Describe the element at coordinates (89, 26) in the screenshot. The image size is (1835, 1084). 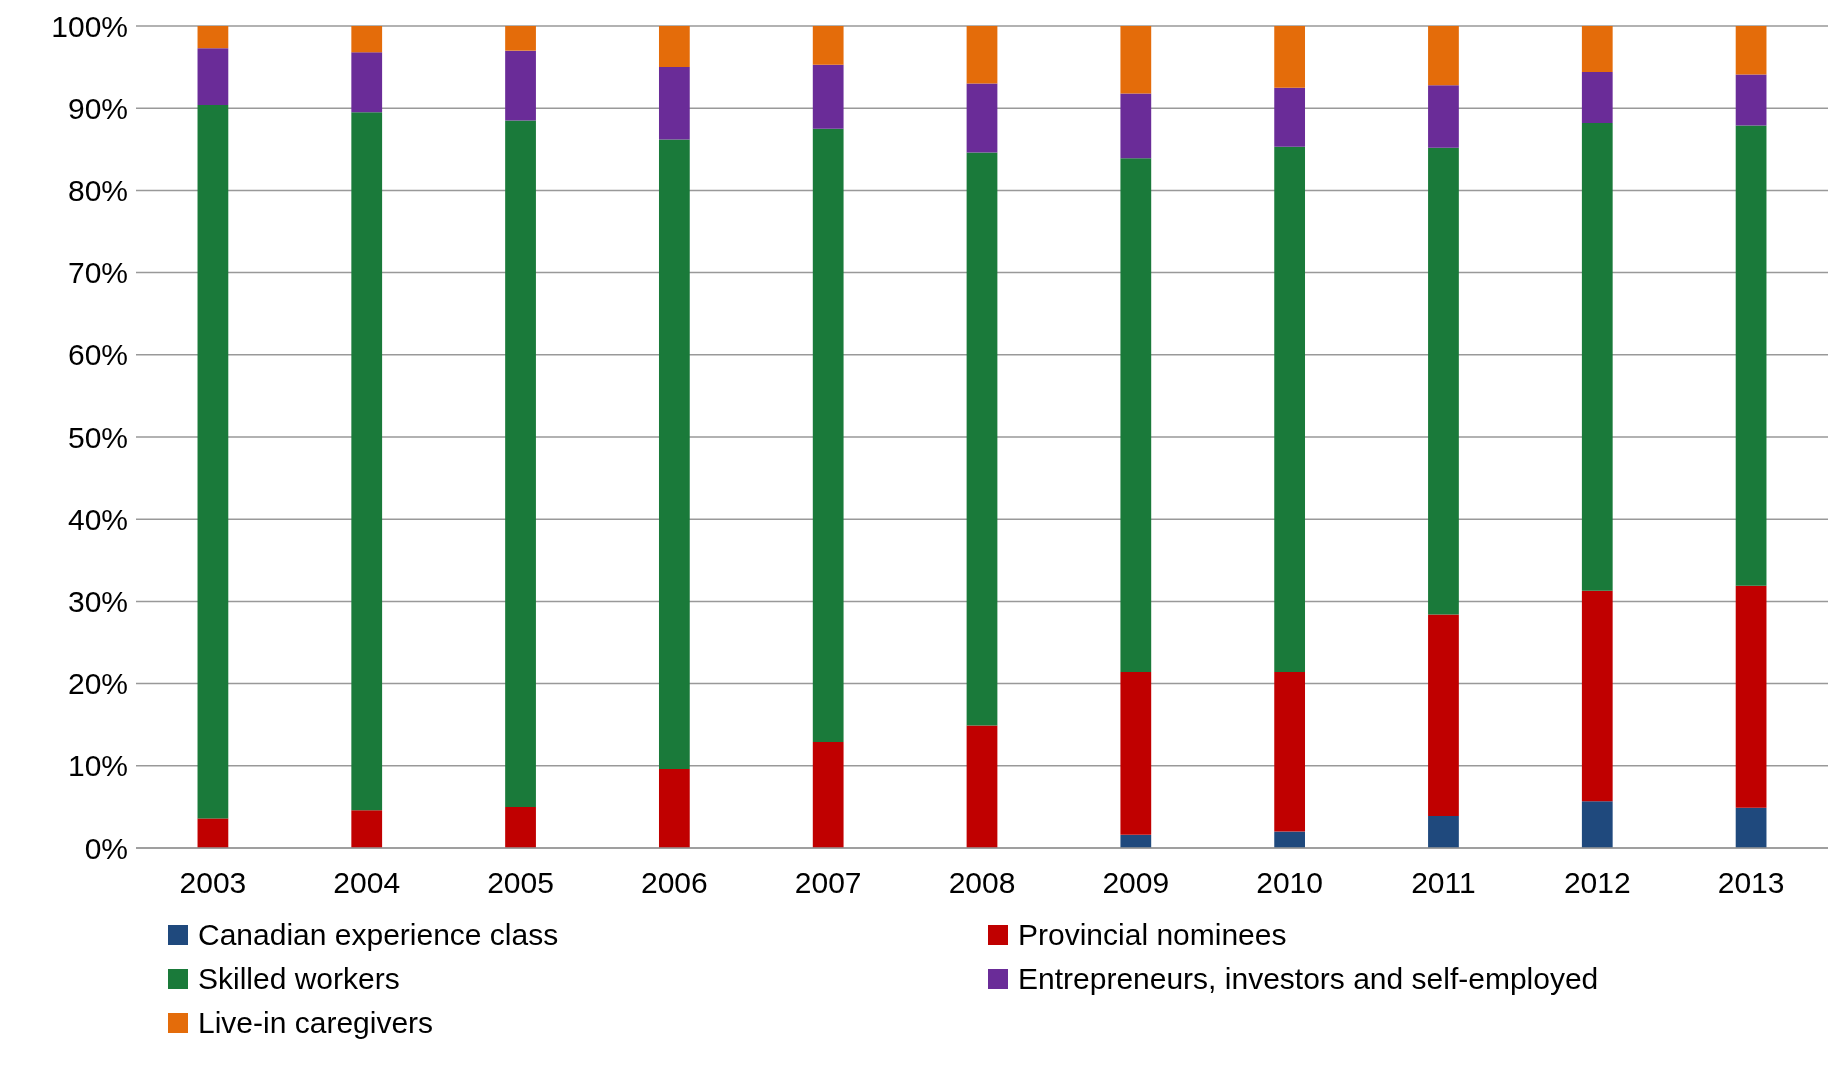
I see `y-tick-label: 100%` at that location.